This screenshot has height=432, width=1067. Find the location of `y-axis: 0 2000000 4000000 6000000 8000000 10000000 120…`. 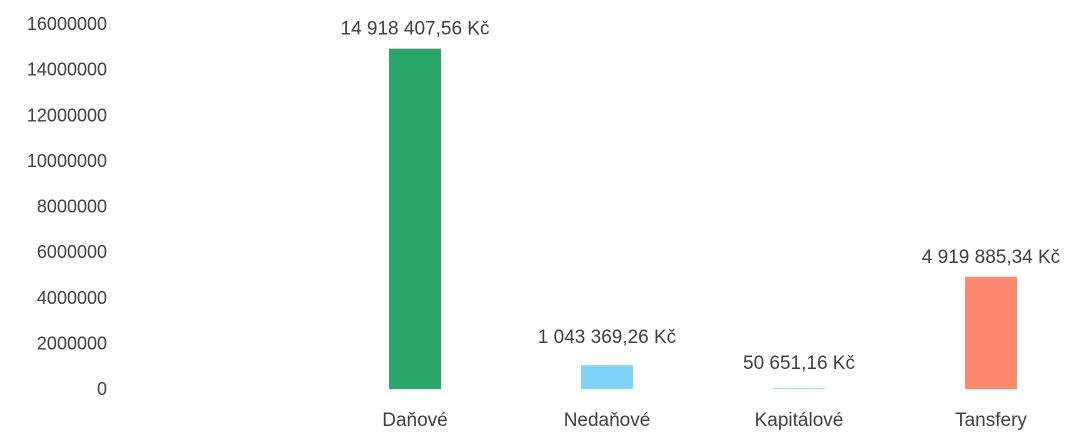

y-axis: 0 2000000 4000000 6000000 8000000 10000000 120… is located at coordinates (67, 206).